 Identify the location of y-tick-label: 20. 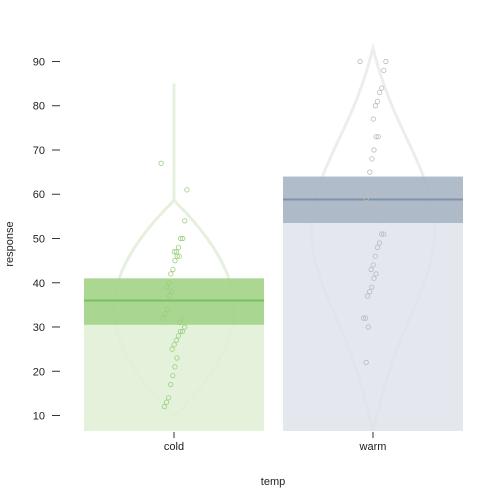
(39, 372).